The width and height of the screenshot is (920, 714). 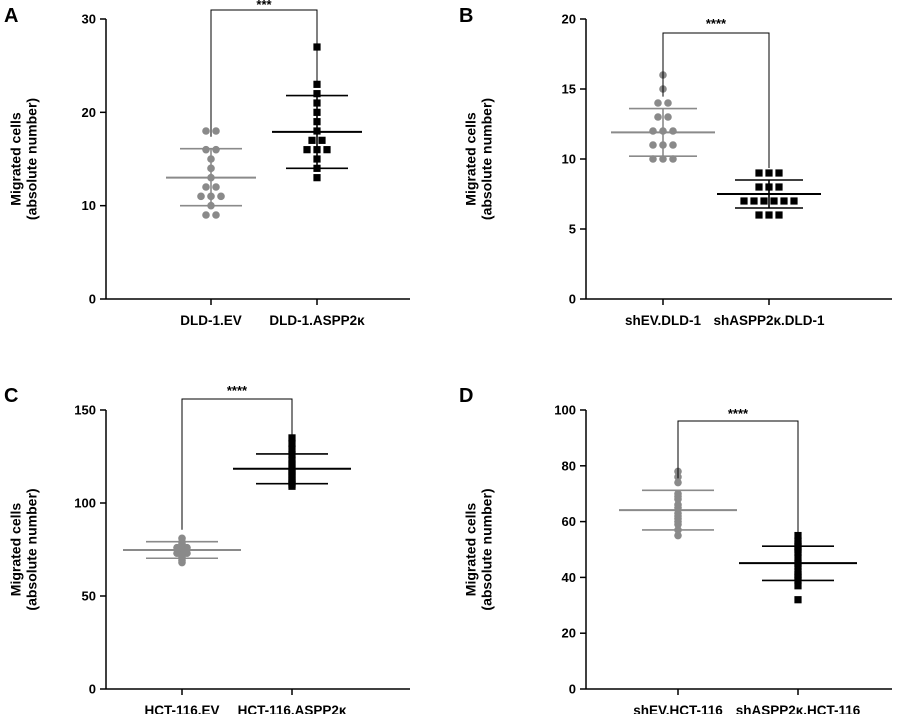 What do you see at coordinates (569, 521) in the screenshot?
I see `y-tick-label: 60` at bounding box center [569, 521].